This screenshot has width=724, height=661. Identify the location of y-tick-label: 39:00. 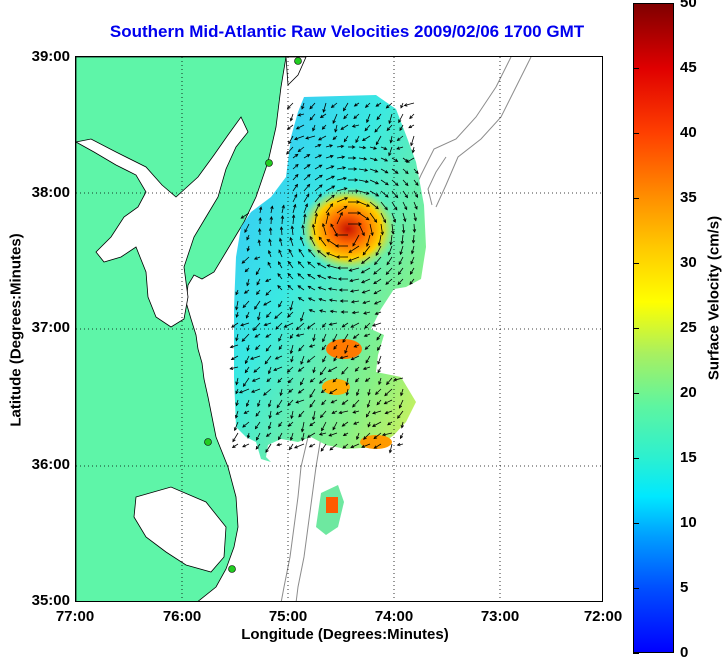
(35, 56).